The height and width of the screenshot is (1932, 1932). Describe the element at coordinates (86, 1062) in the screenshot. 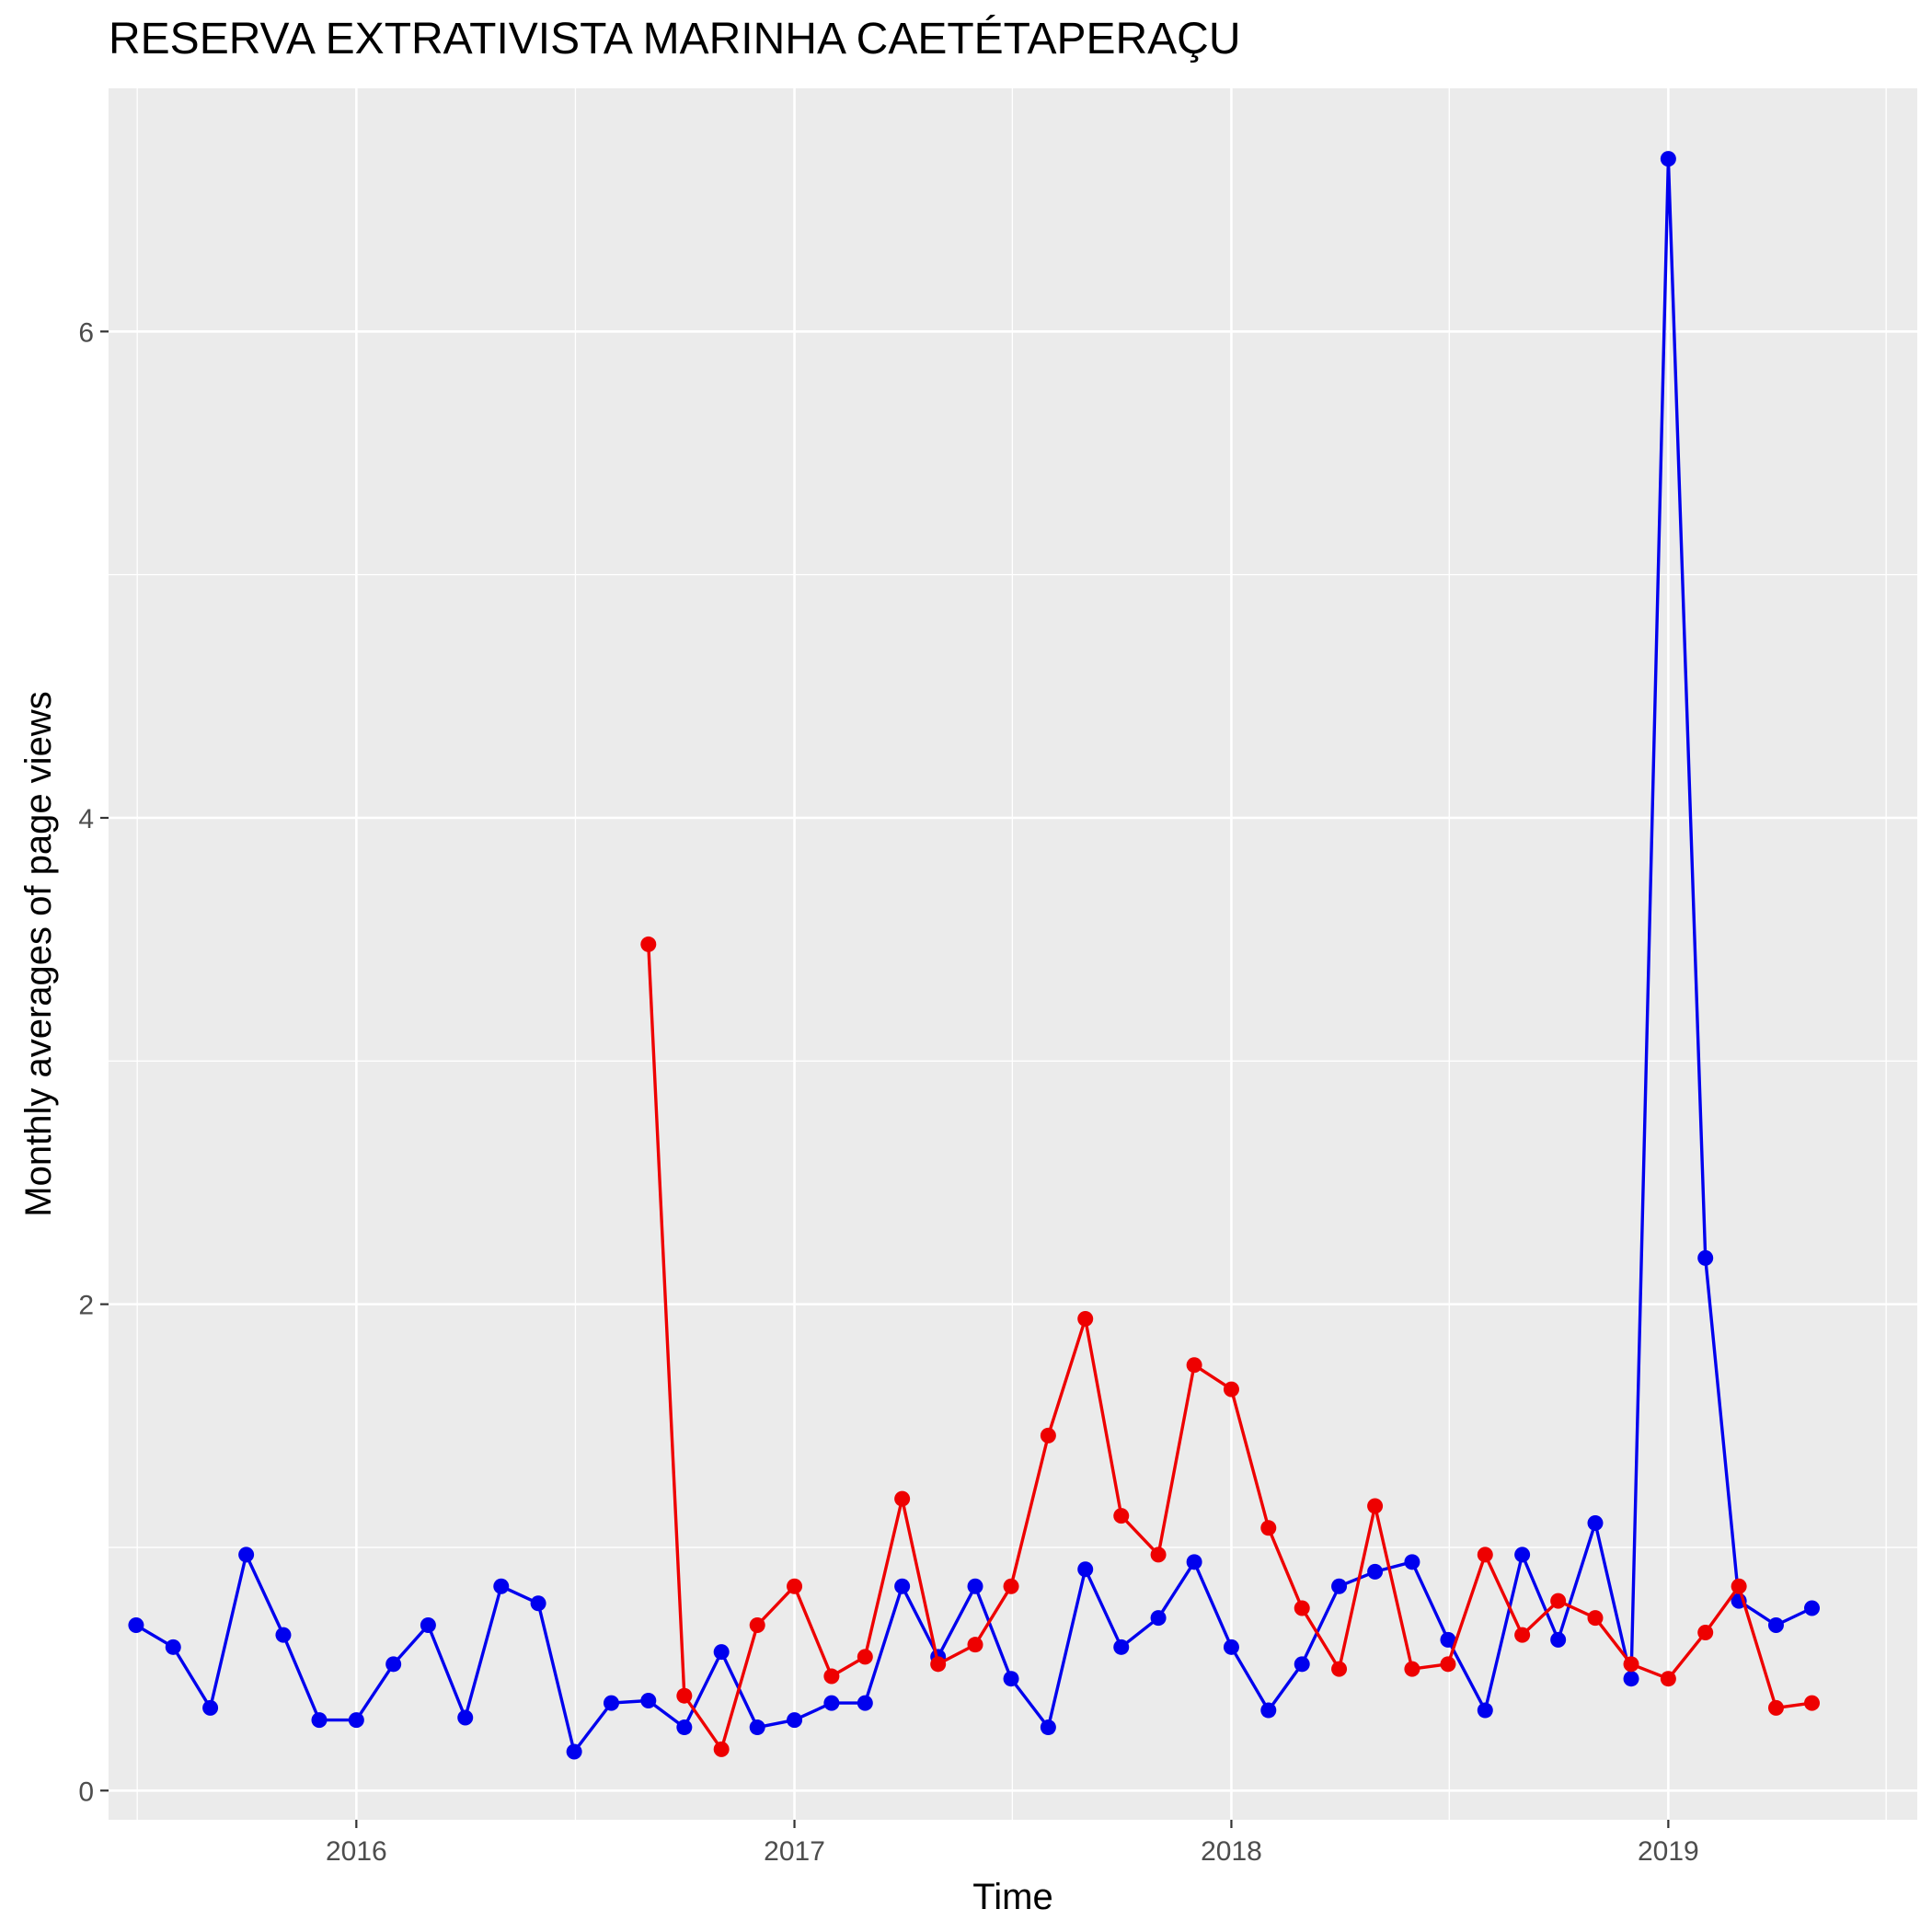

I see `y-tick-labels: 0 2 4 6` at that location.